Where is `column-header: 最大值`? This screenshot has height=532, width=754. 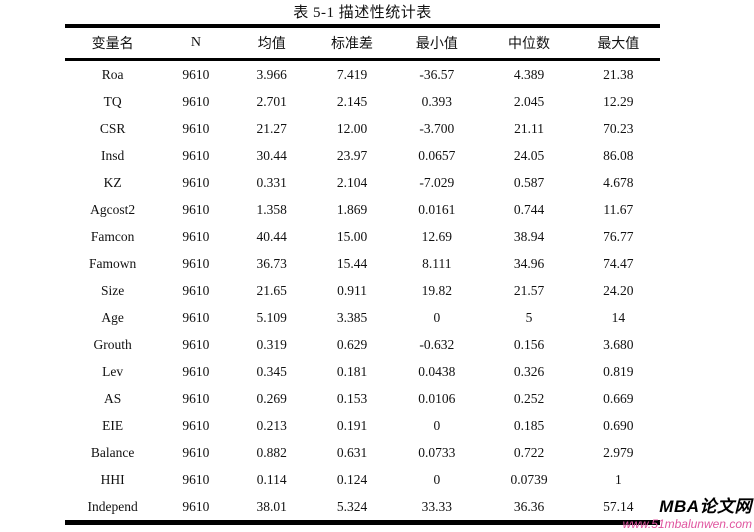
column-header: 最大值 is located at coordinates (618, 44).